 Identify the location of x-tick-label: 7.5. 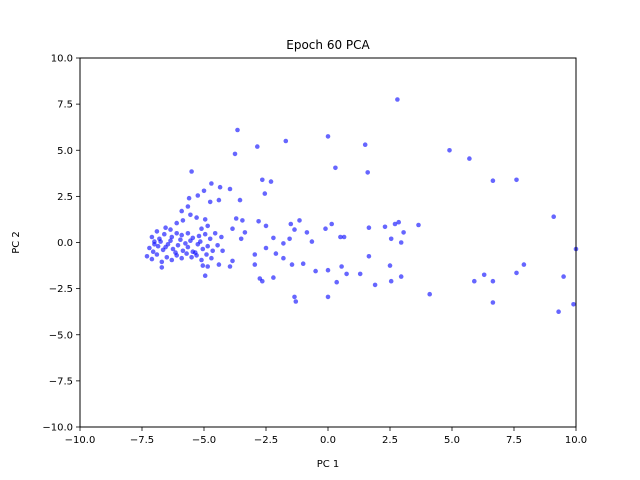
(514, 440).